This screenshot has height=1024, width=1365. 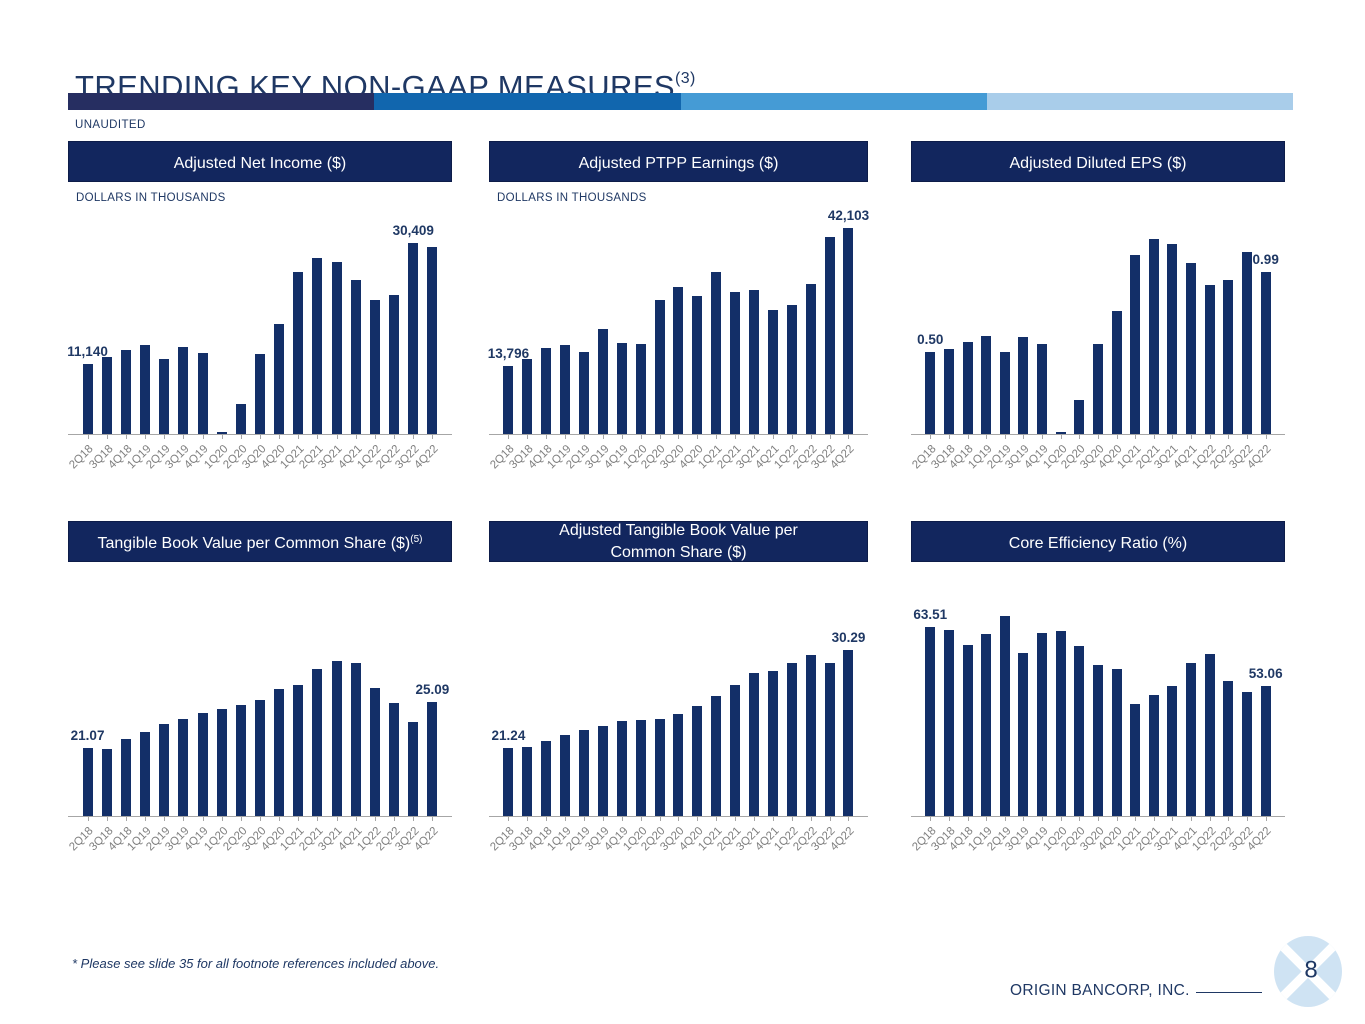 I want to click on value-label: 13,796, so click(x=508, y=354).